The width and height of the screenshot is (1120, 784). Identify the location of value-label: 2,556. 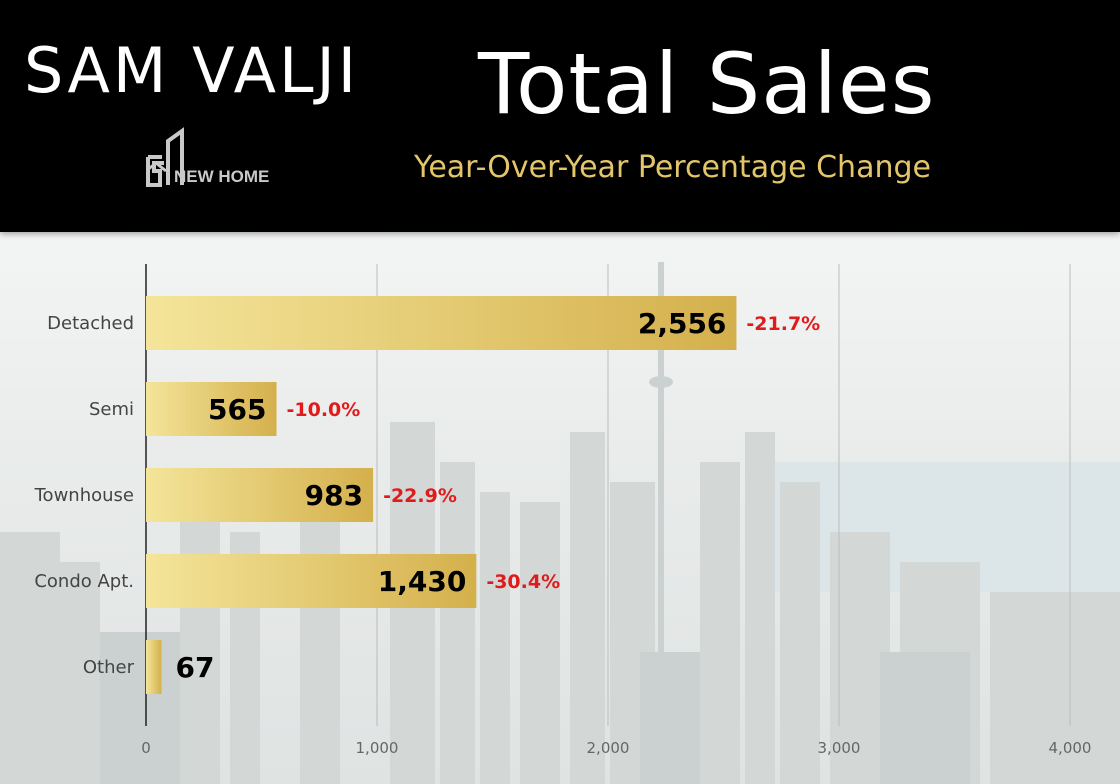
(682, 323).